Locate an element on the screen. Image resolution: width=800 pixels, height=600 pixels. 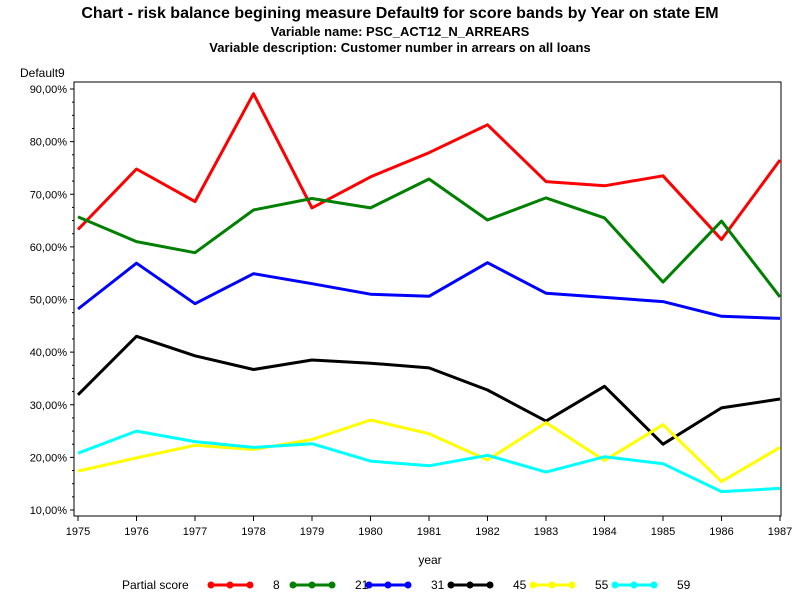
y-tick-label: 10,00% is located at coordinates (49, 511).